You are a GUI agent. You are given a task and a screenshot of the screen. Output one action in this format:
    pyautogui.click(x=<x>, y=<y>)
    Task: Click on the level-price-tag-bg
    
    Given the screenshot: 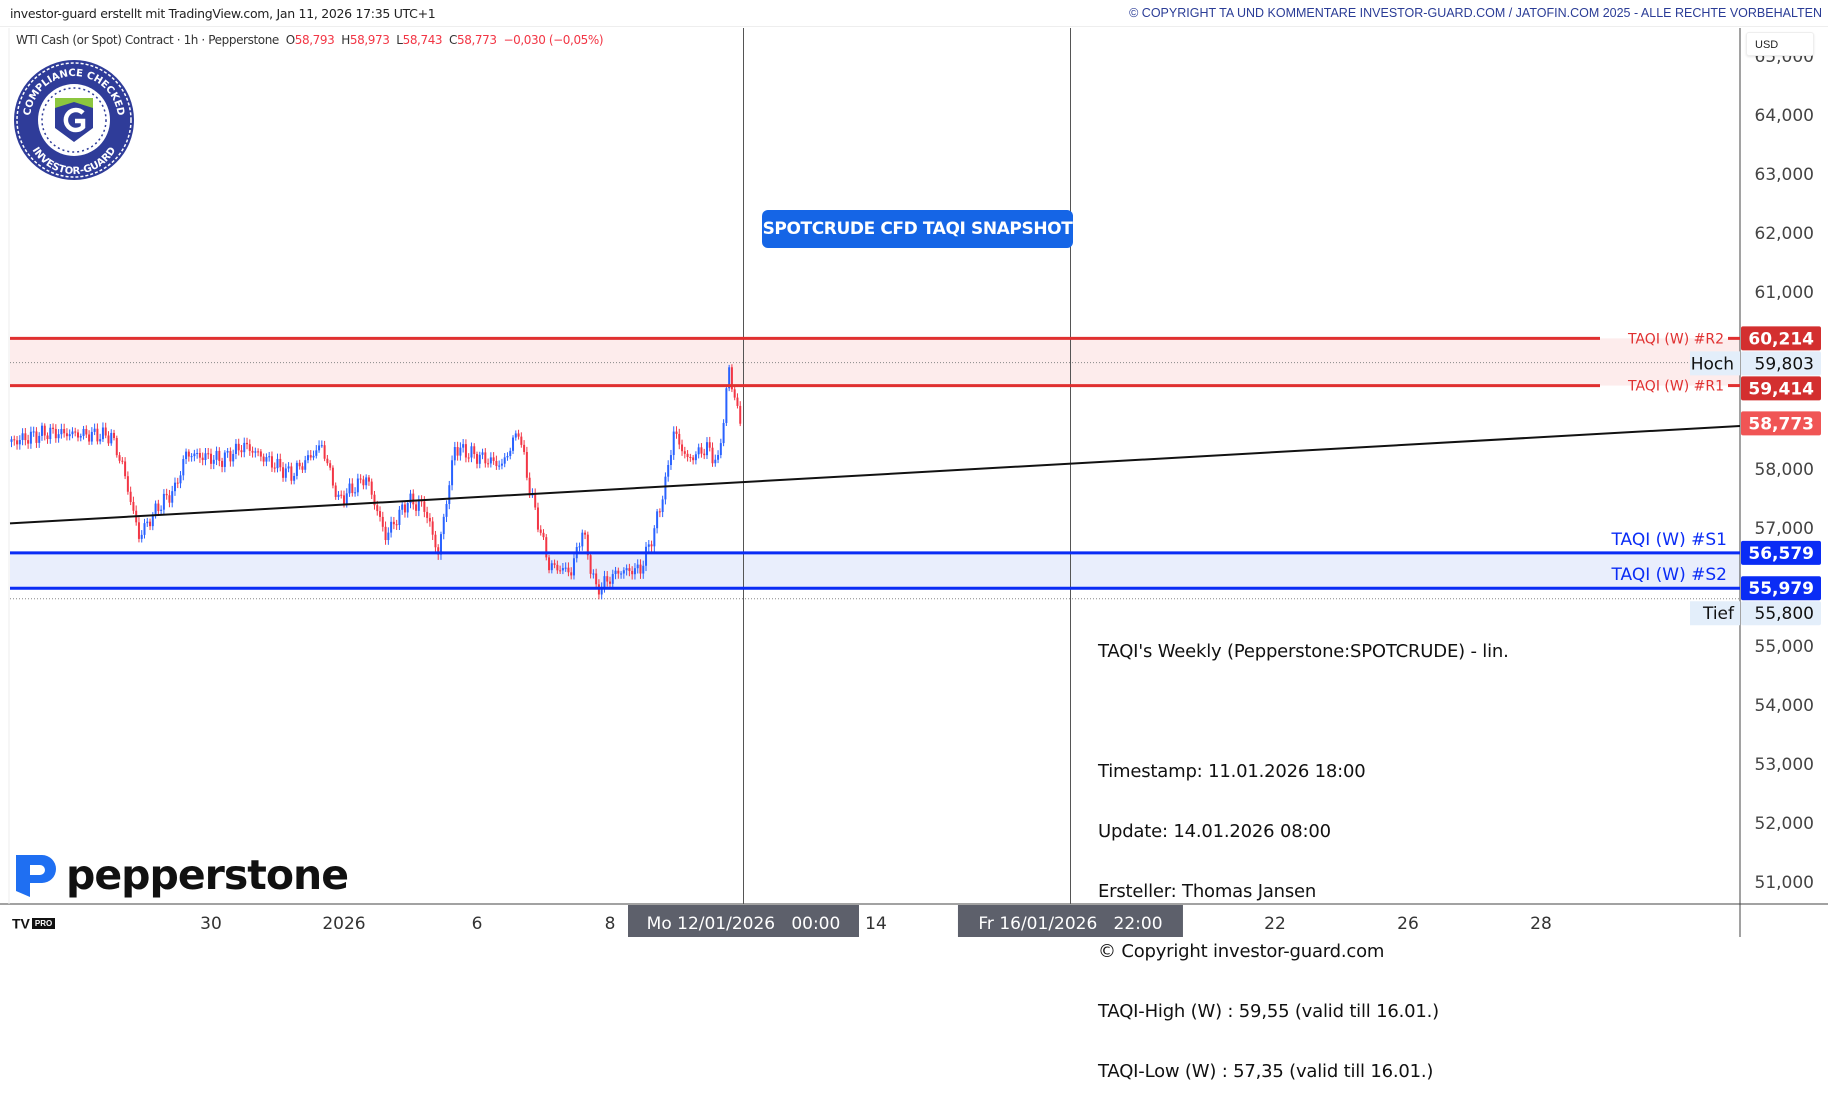 What is the action you would take?
    pyautogui.click(x=1781, y=588)
    